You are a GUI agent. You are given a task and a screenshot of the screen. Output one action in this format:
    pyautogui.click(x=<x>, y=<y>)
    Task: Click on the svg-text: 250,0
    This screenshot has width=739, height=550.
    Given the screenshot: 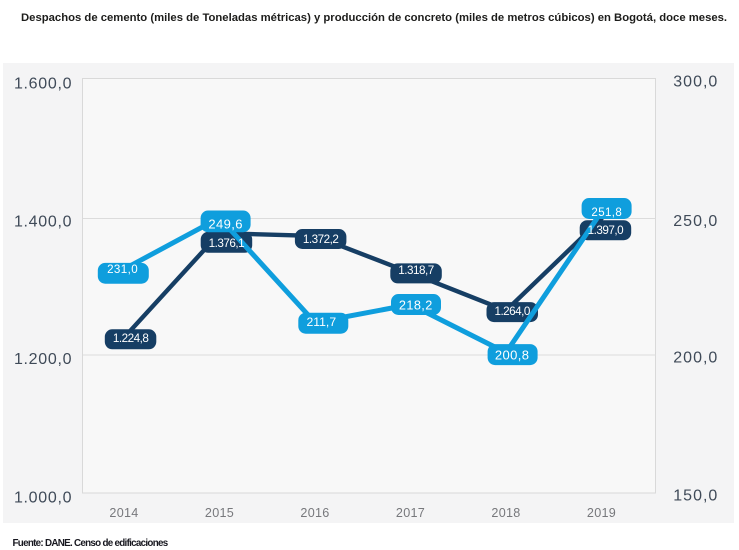 What is the action you would take?
    pyautogui.click(x=695, y=221)
    